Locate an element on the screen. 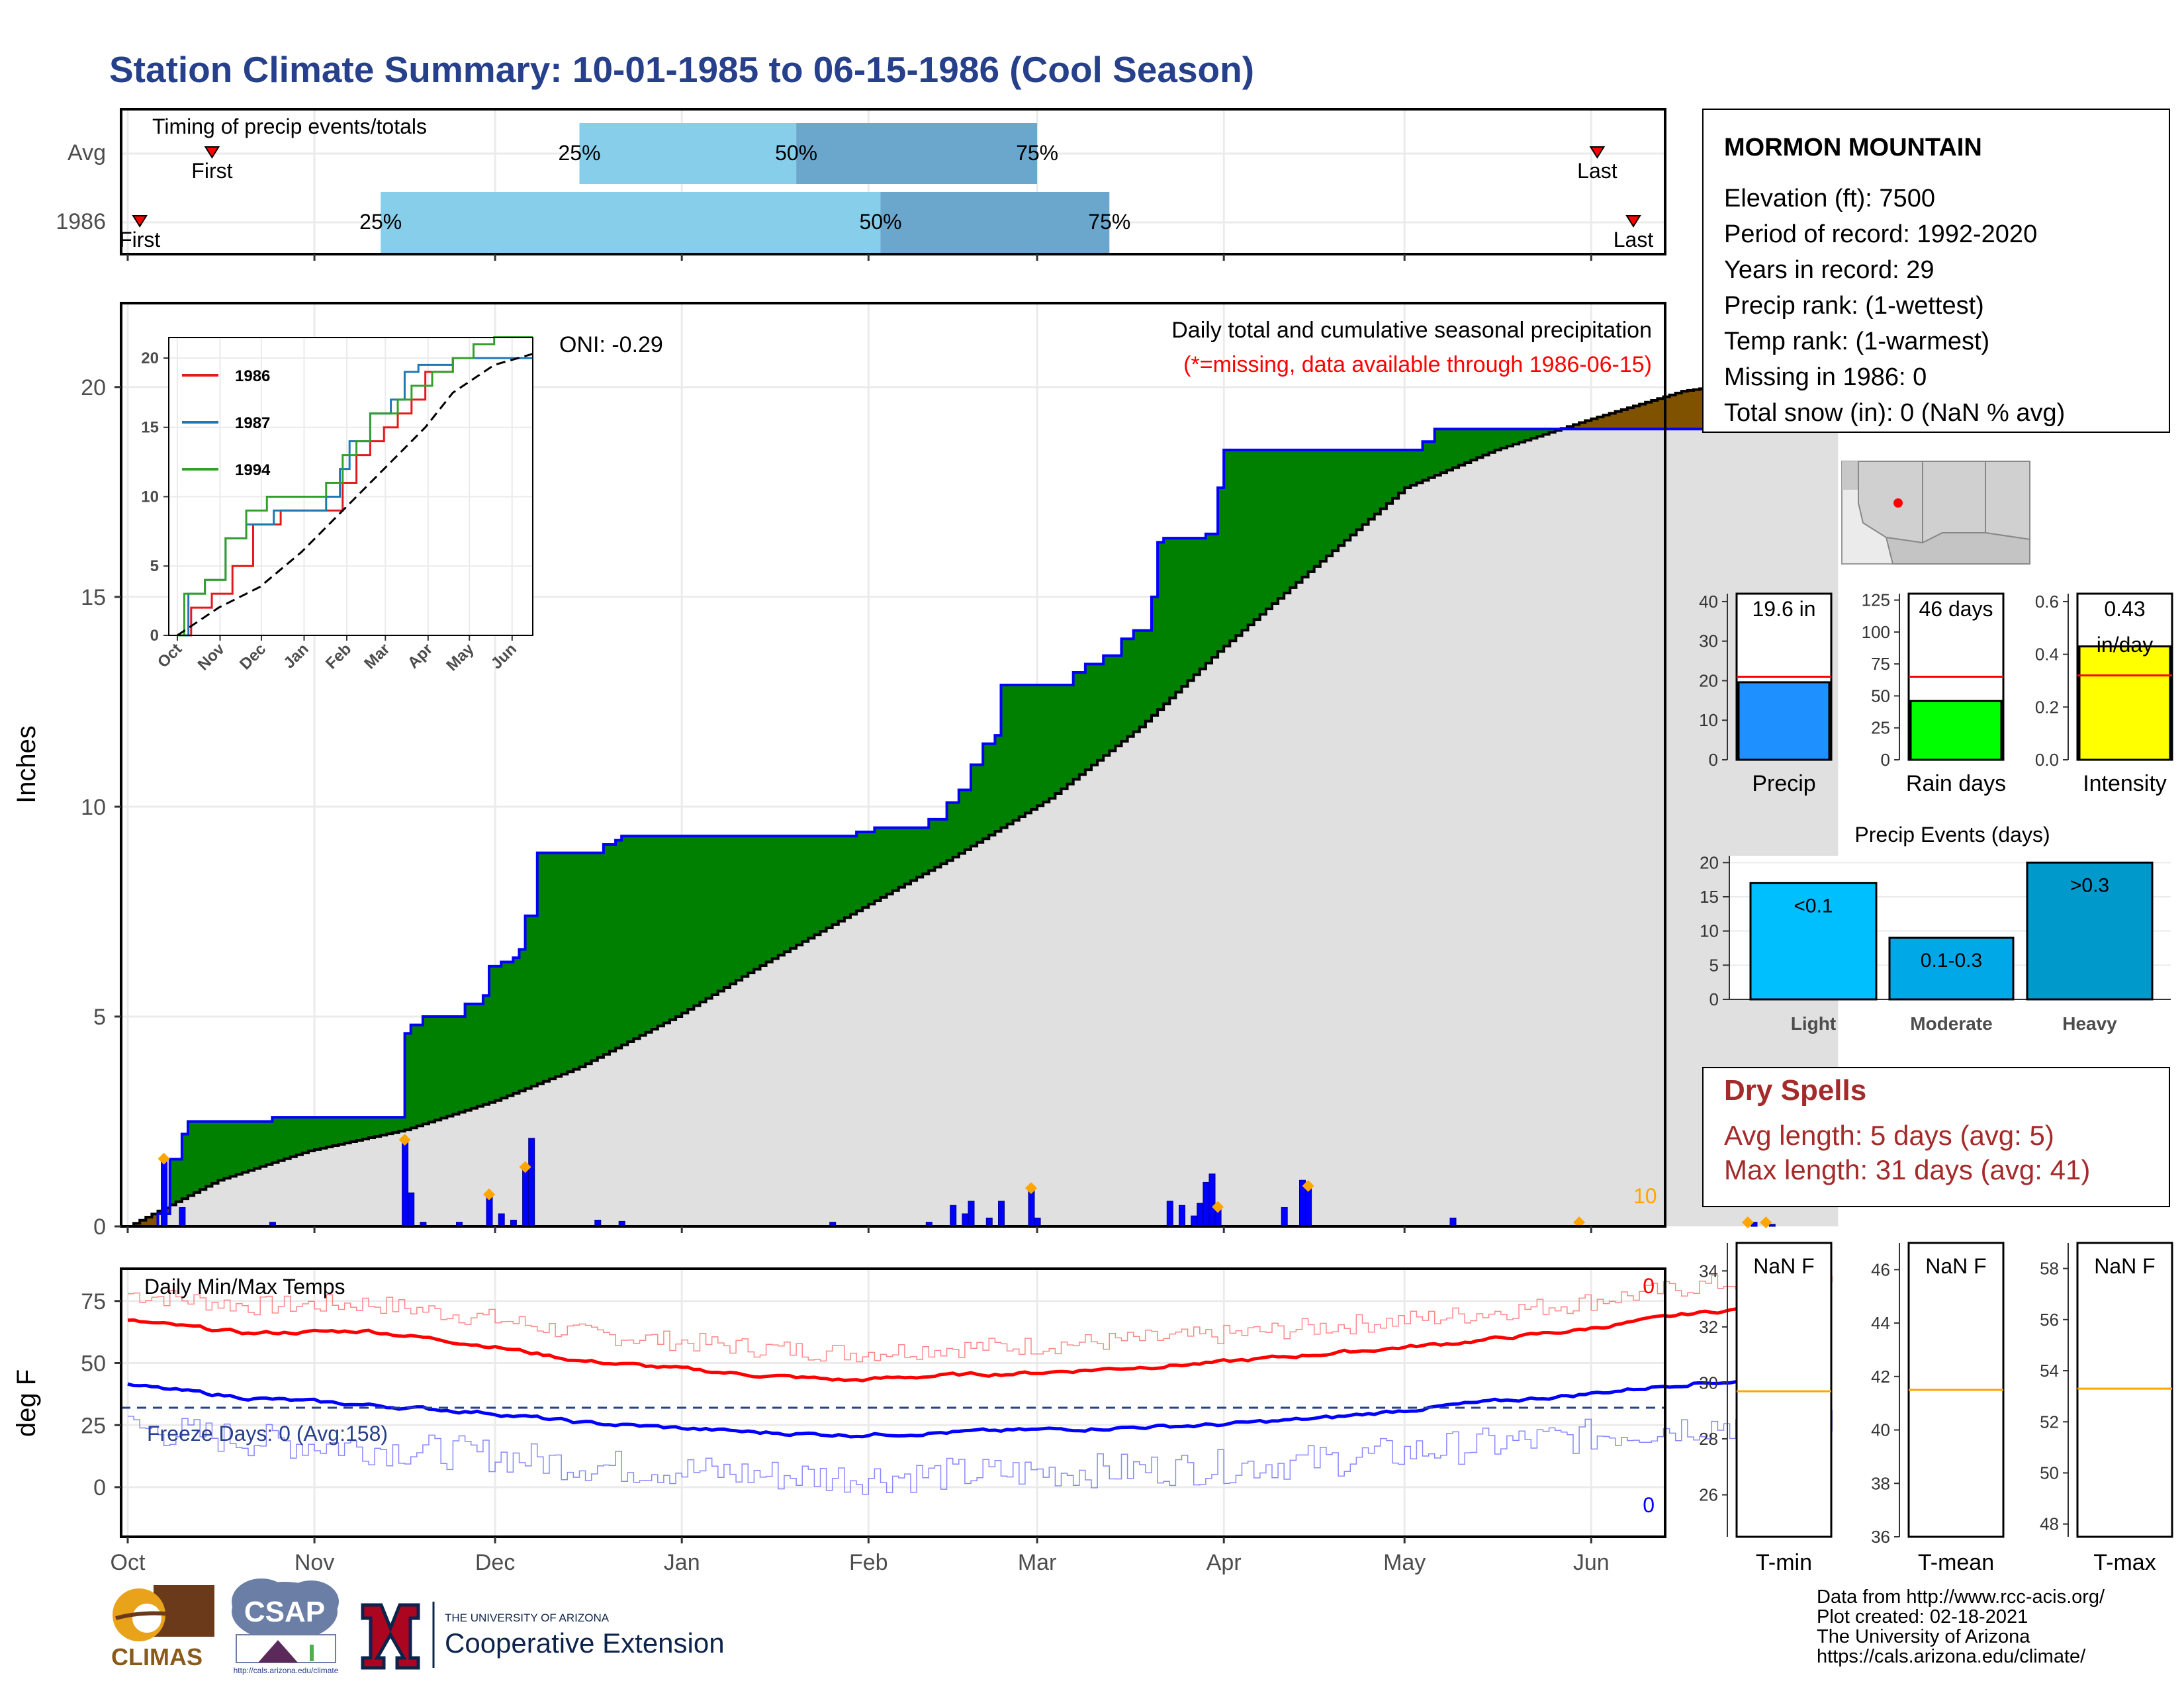 This screenshot has height=1691, width=2184. inset-legend-label: 1994 is located at coordinates (253, 470).